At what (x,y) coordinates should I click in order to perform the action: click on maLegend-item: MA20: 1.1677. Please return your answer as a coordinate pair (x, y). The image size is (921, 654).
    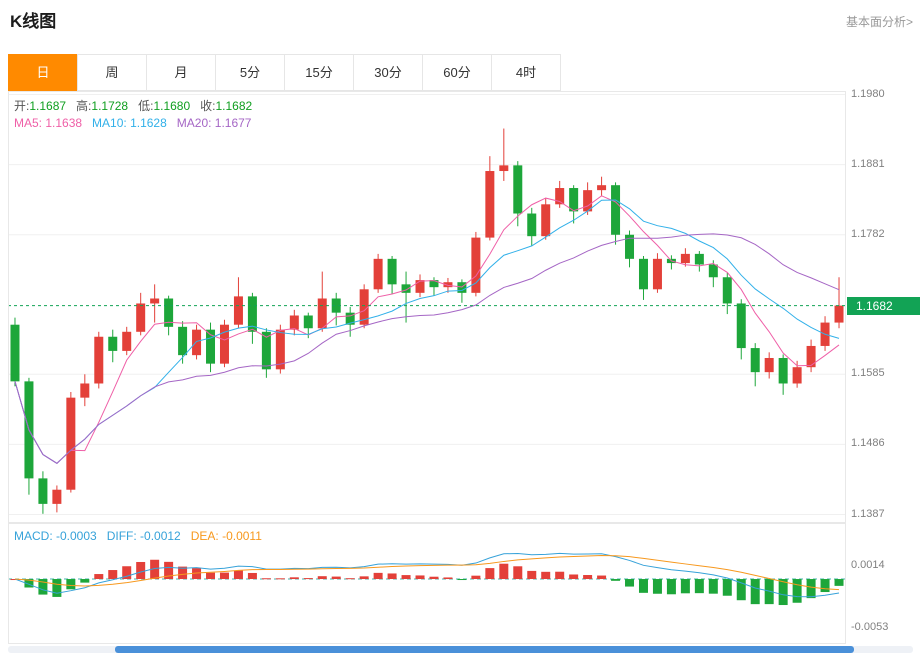
    Looking at the image, I should click on (214, 123).